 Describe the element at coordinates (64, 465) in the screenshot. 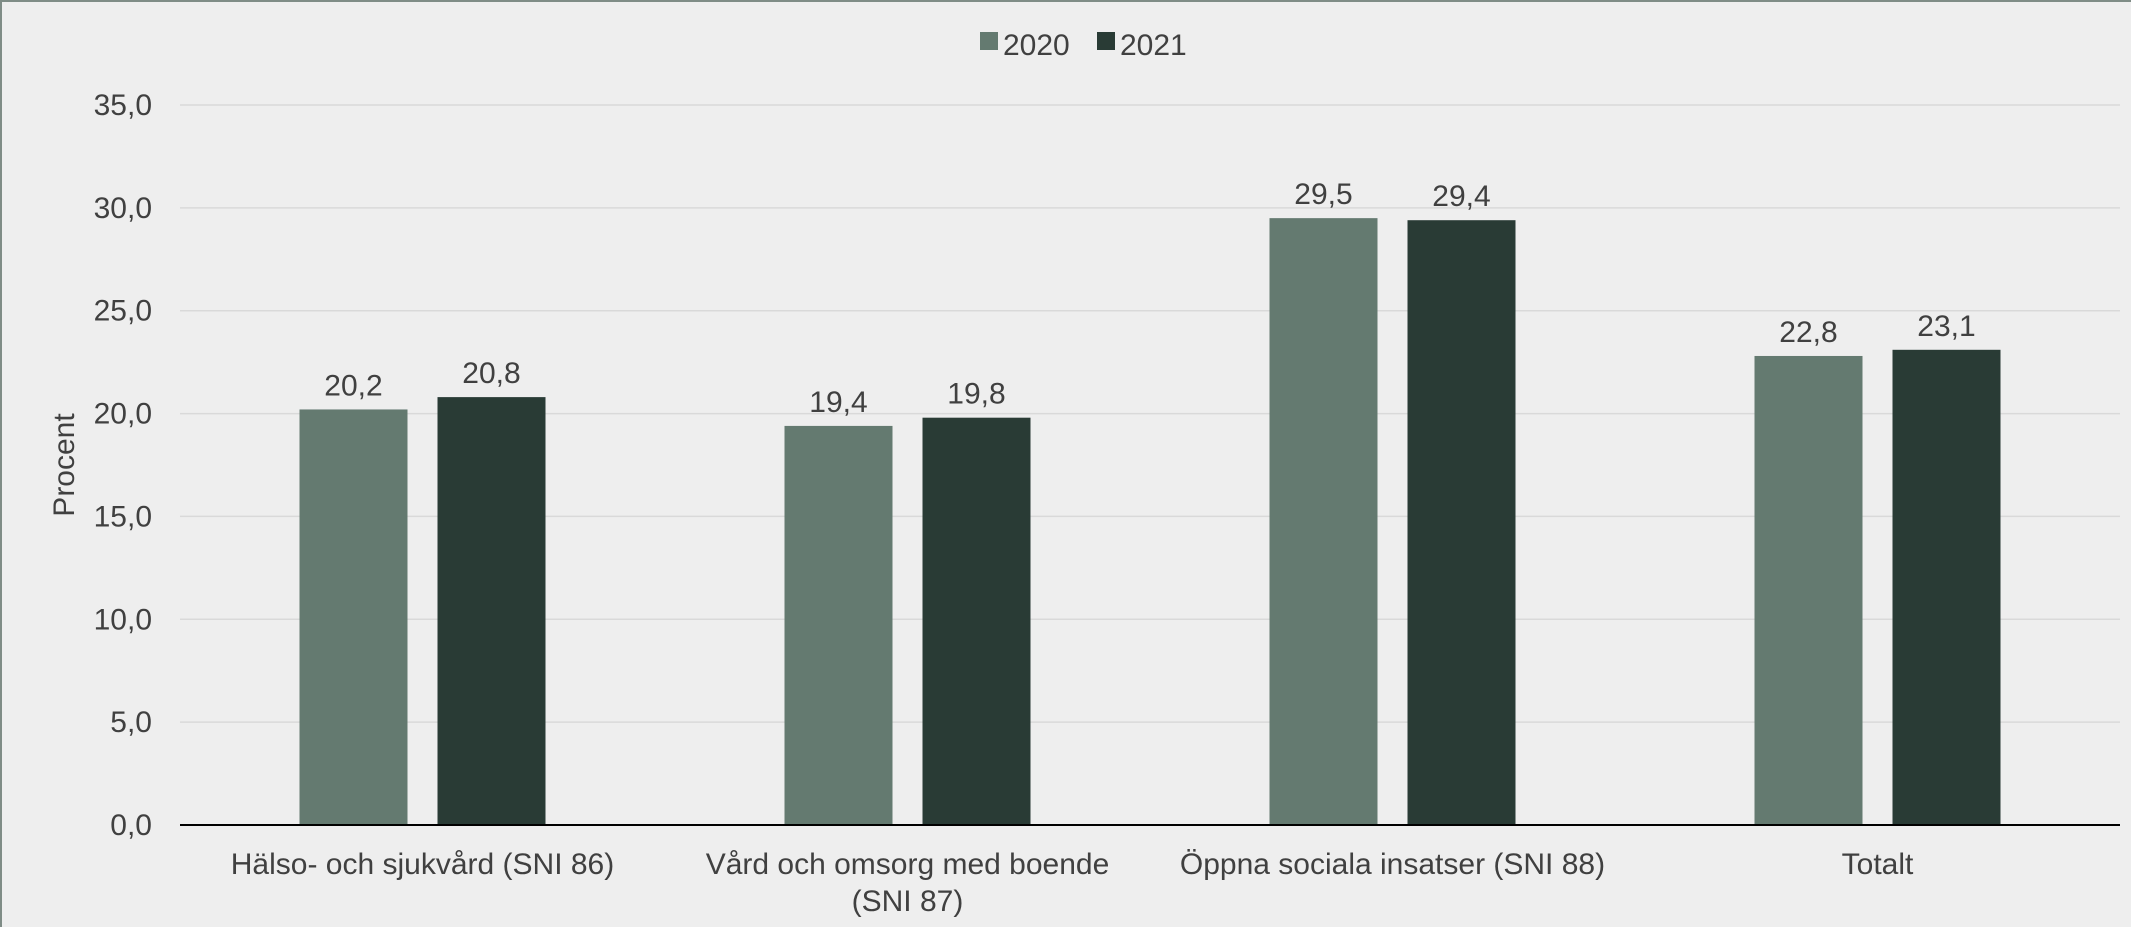

I see `y-axis-title: Procent` at that location.